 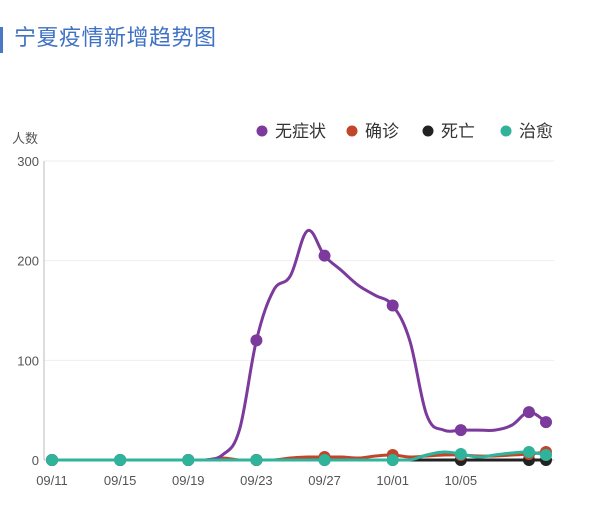 What do you see at coordinates (25, 138) in the screenshot?
I see `y-axis-title: 人数` at bounding box center [25, 138].